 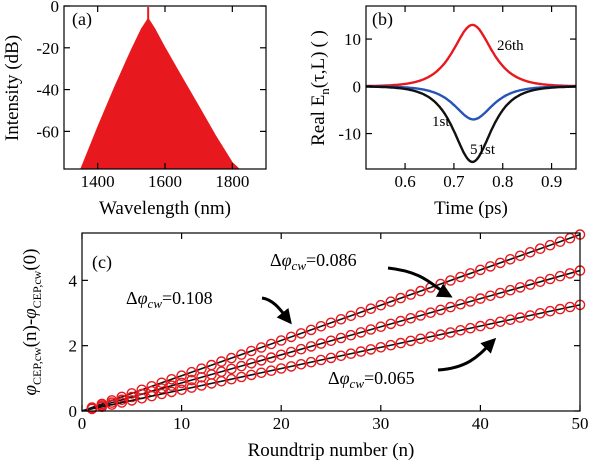 What do you see at coordinates (30, 259) in the screenshot?
I see `ylabel-end: (0)` at bounding box center [30, 259].